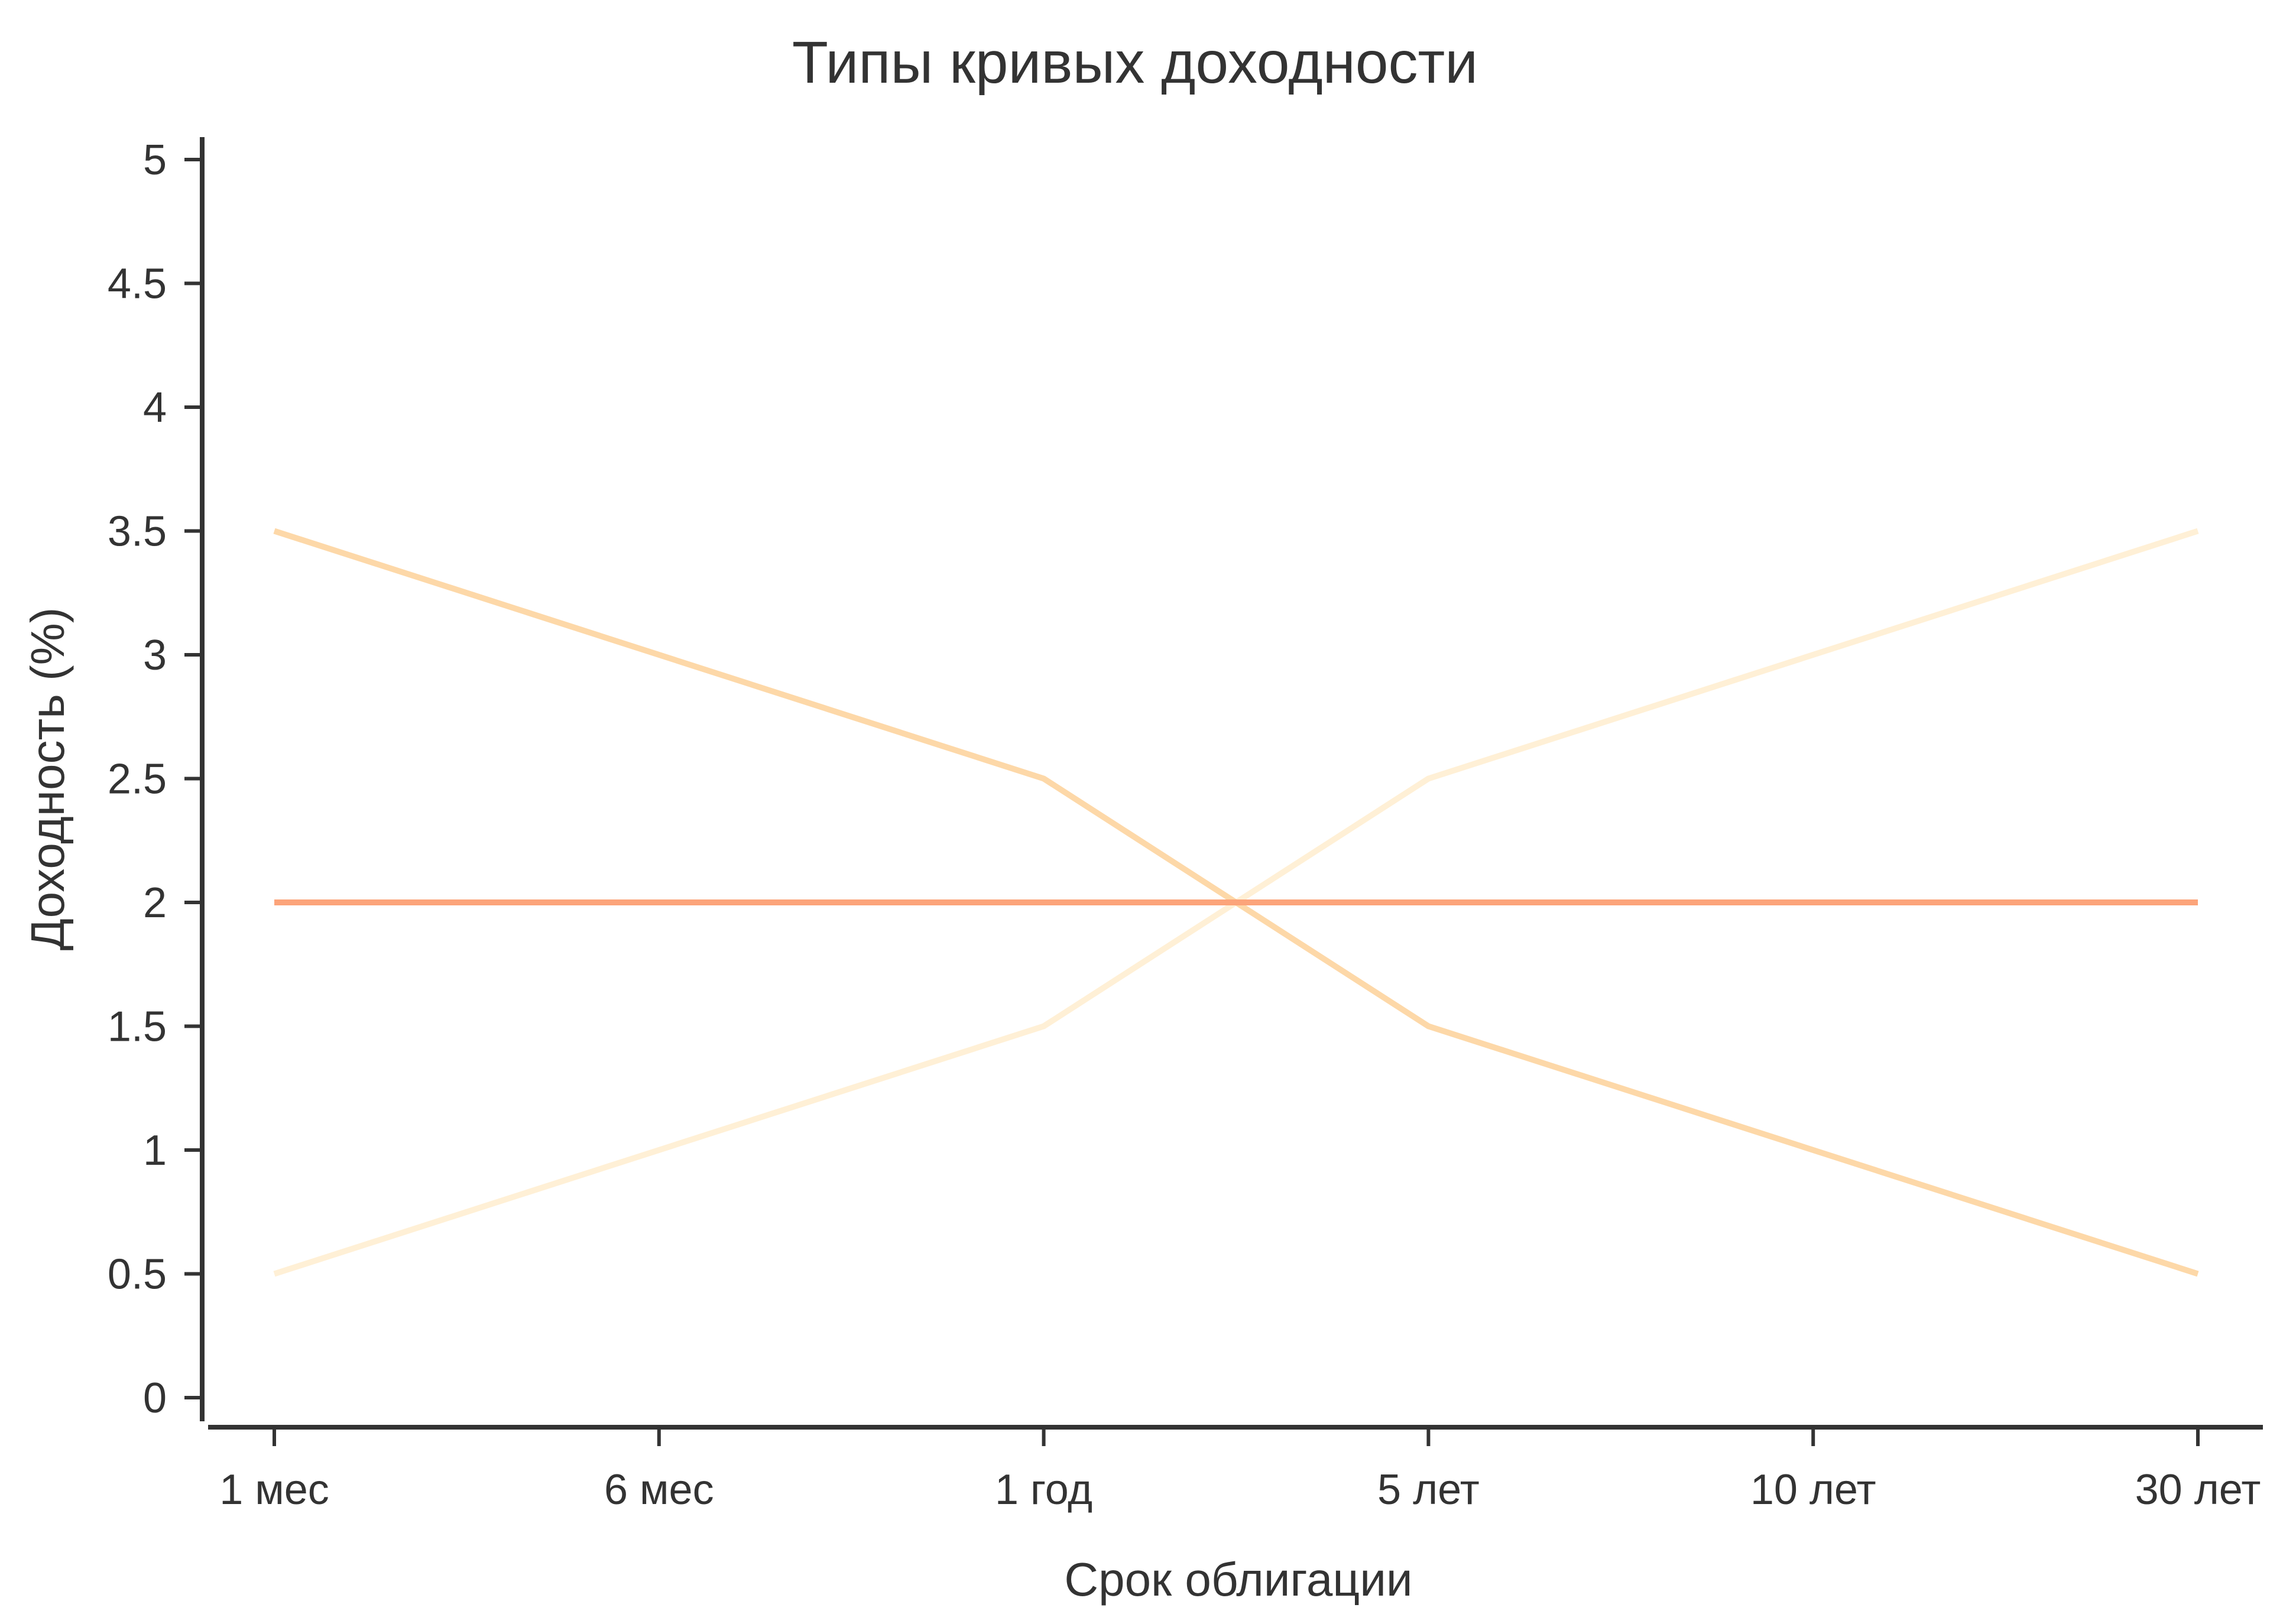  I want to click on y-tick-label-3: 1.5, so click(137, 1027).